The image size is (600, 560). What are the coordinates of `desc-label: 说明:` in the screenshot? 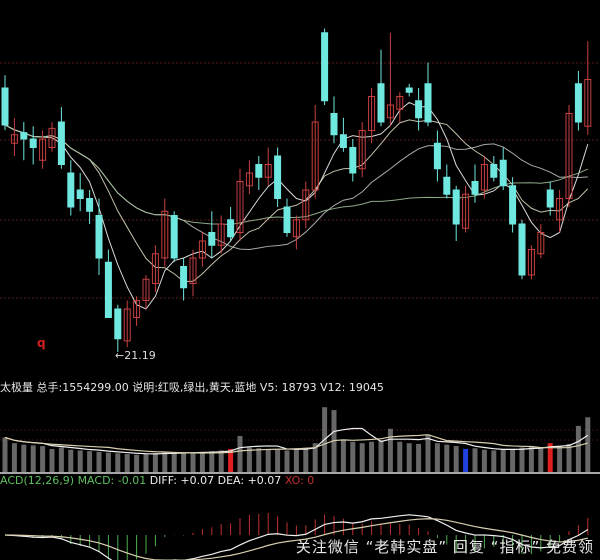 It's located at (145, 387).